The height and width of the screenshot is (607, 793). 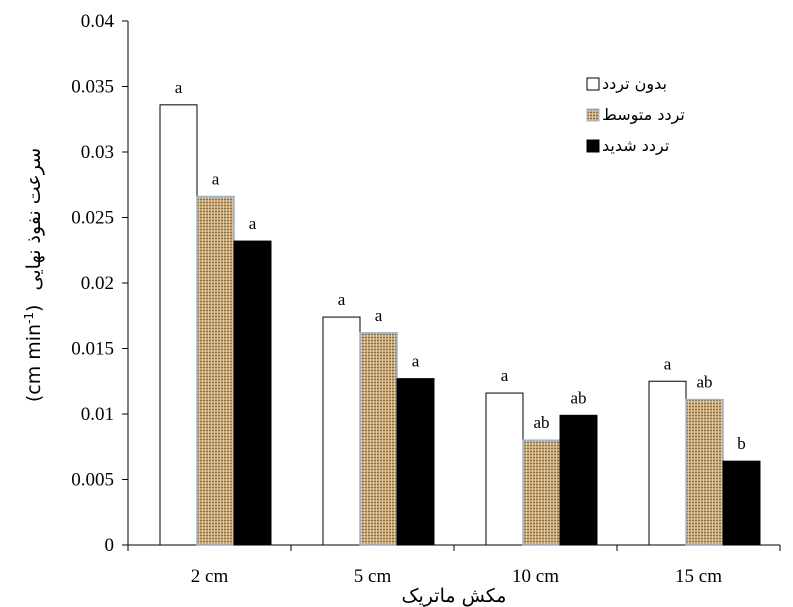 What do you see at coordinates (593, 84) in the screenshot?
I see `legend-swatch-white` at bounding box center [593, 84].